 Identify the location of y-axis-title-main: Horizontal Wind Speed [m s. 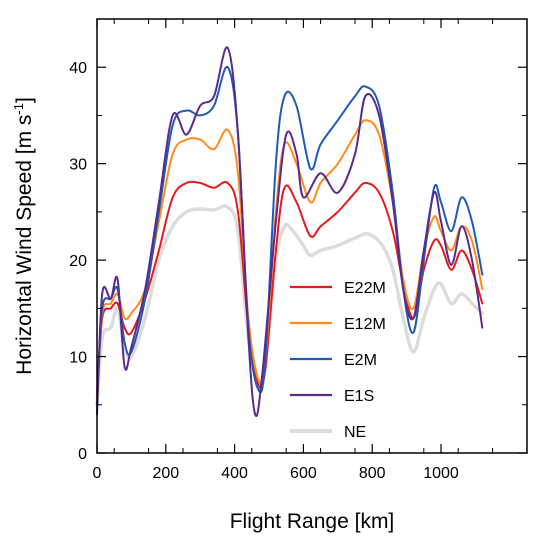
(24, 245).